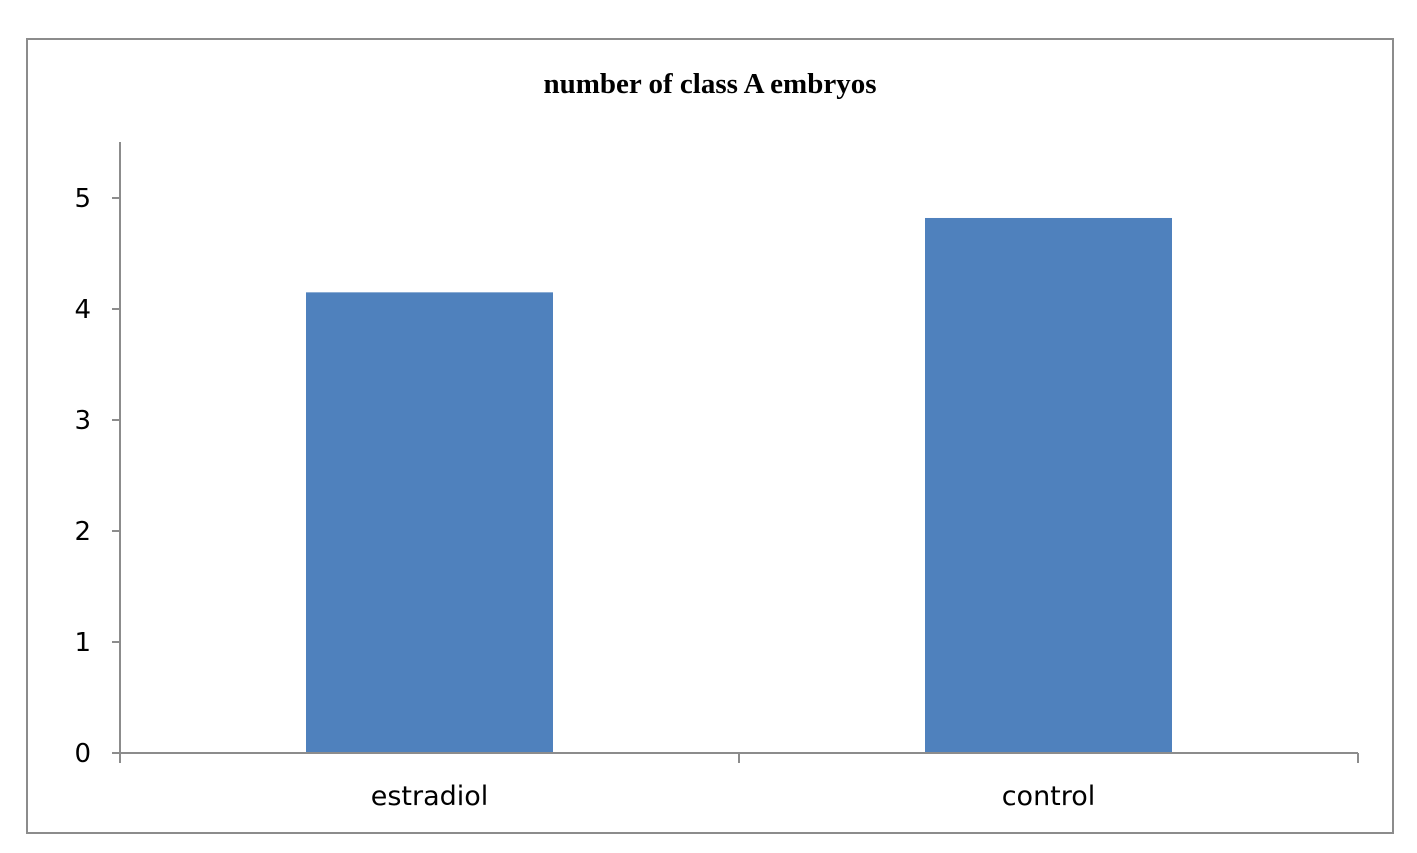 This screenshot has height=853, width=1417. I want to click on y-tick-label: 5, so click(82, 199).